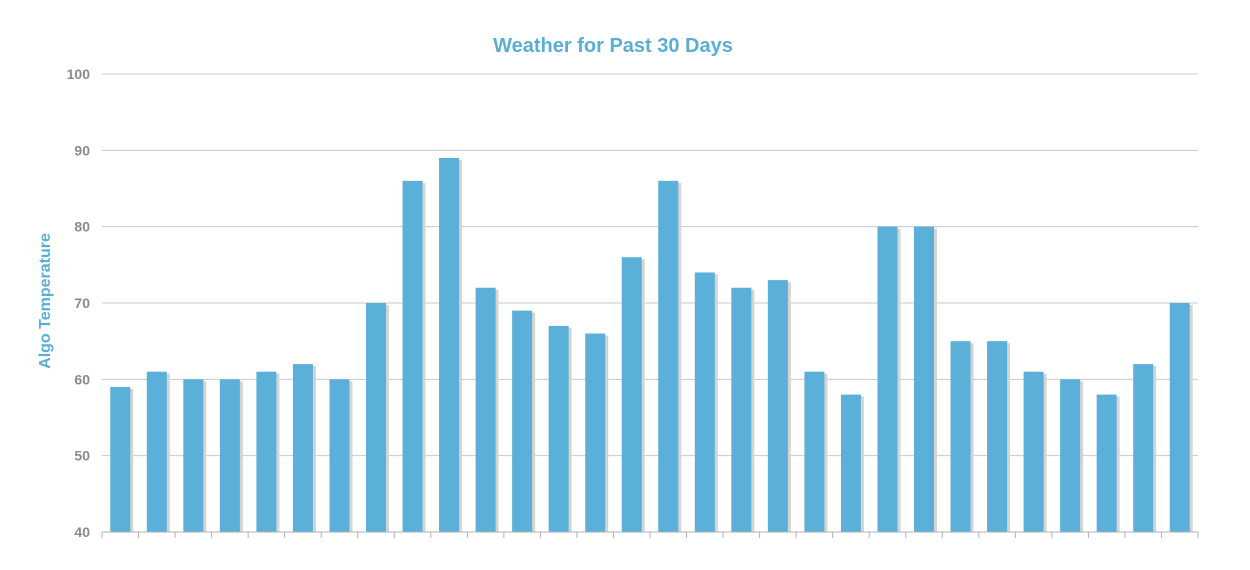 Image resolution: width=1250 pixels, height=570 pixels. Describe the element at coordinates (79, 74) in the screenshot. I see `y-tick-label: 100` at that location.